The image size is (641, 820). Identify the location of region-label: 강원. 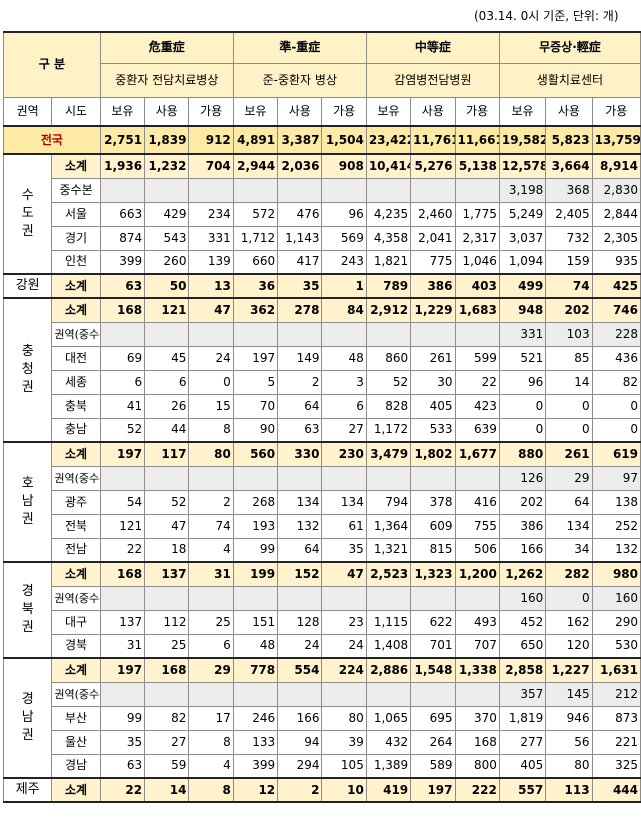
(27, 286).